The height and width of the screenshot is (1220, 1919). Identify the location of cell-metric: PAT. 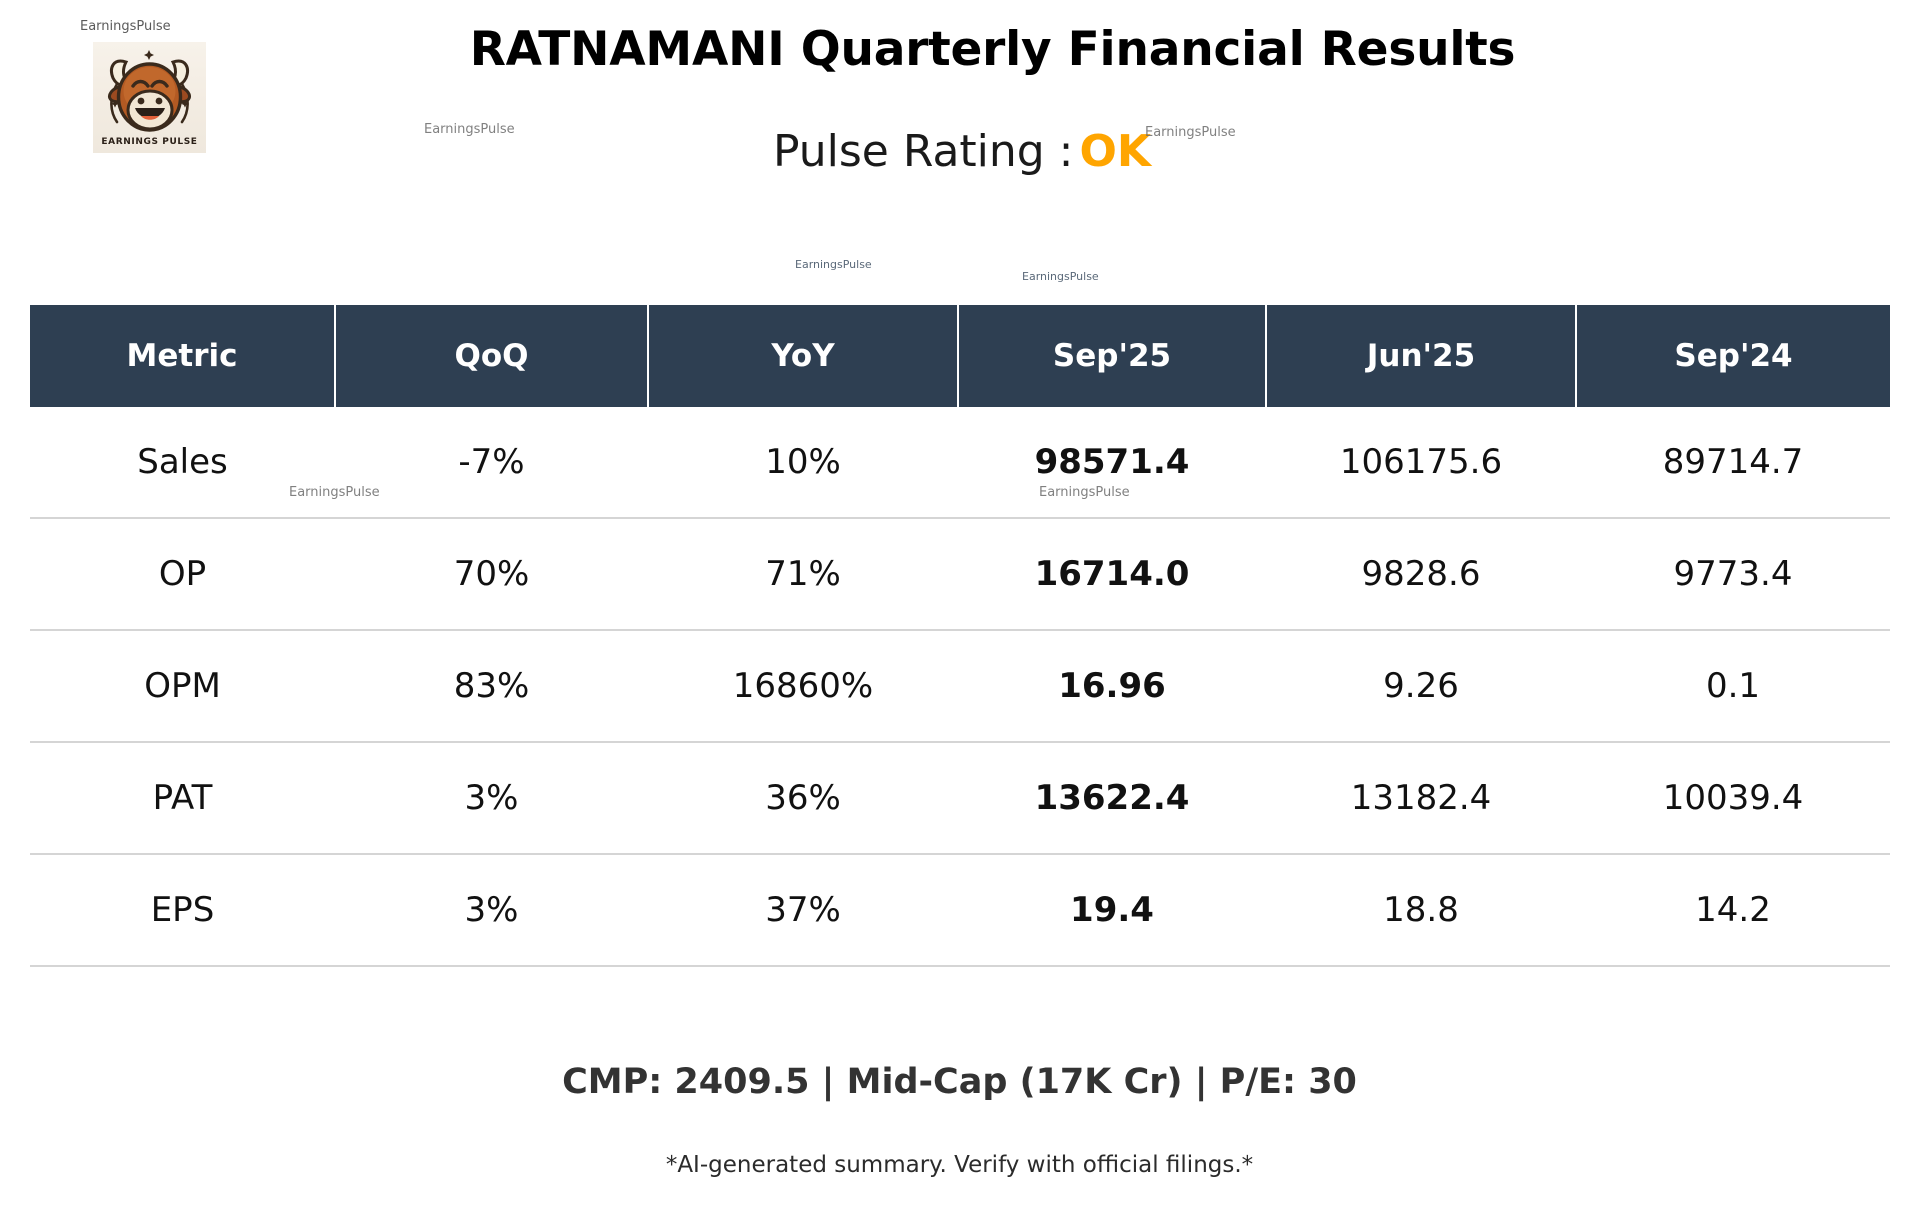
(182, 798).